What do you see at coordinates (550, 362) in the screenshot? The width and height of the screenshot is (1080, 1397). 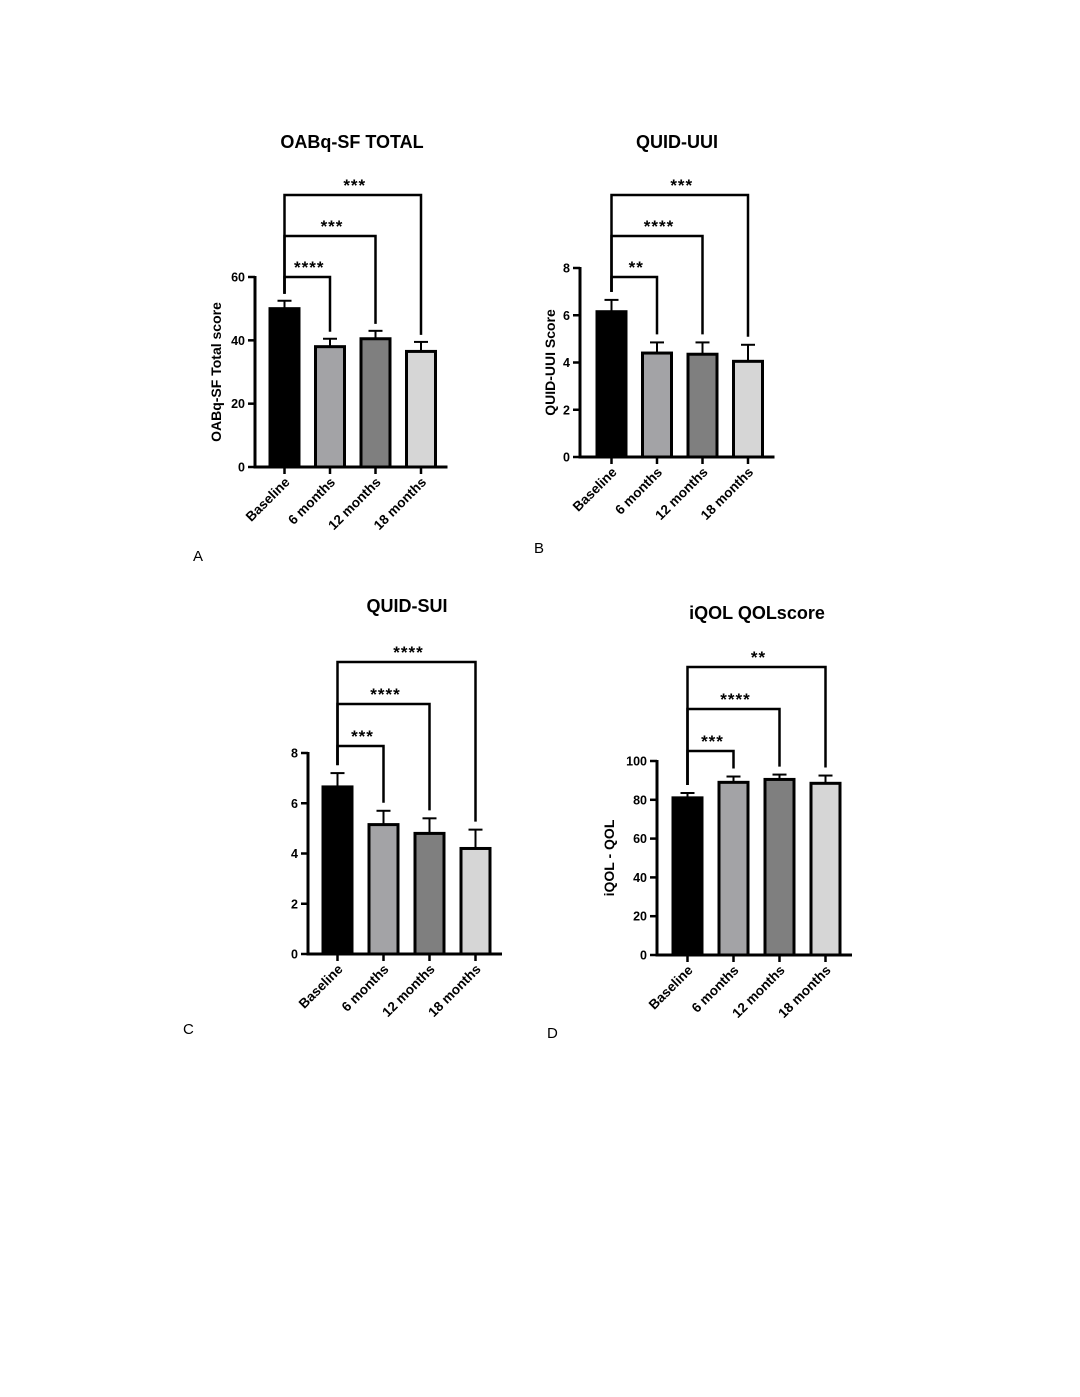 I see `y-axis-label: QUID-UUI Score` at bounding box center [550, 362].